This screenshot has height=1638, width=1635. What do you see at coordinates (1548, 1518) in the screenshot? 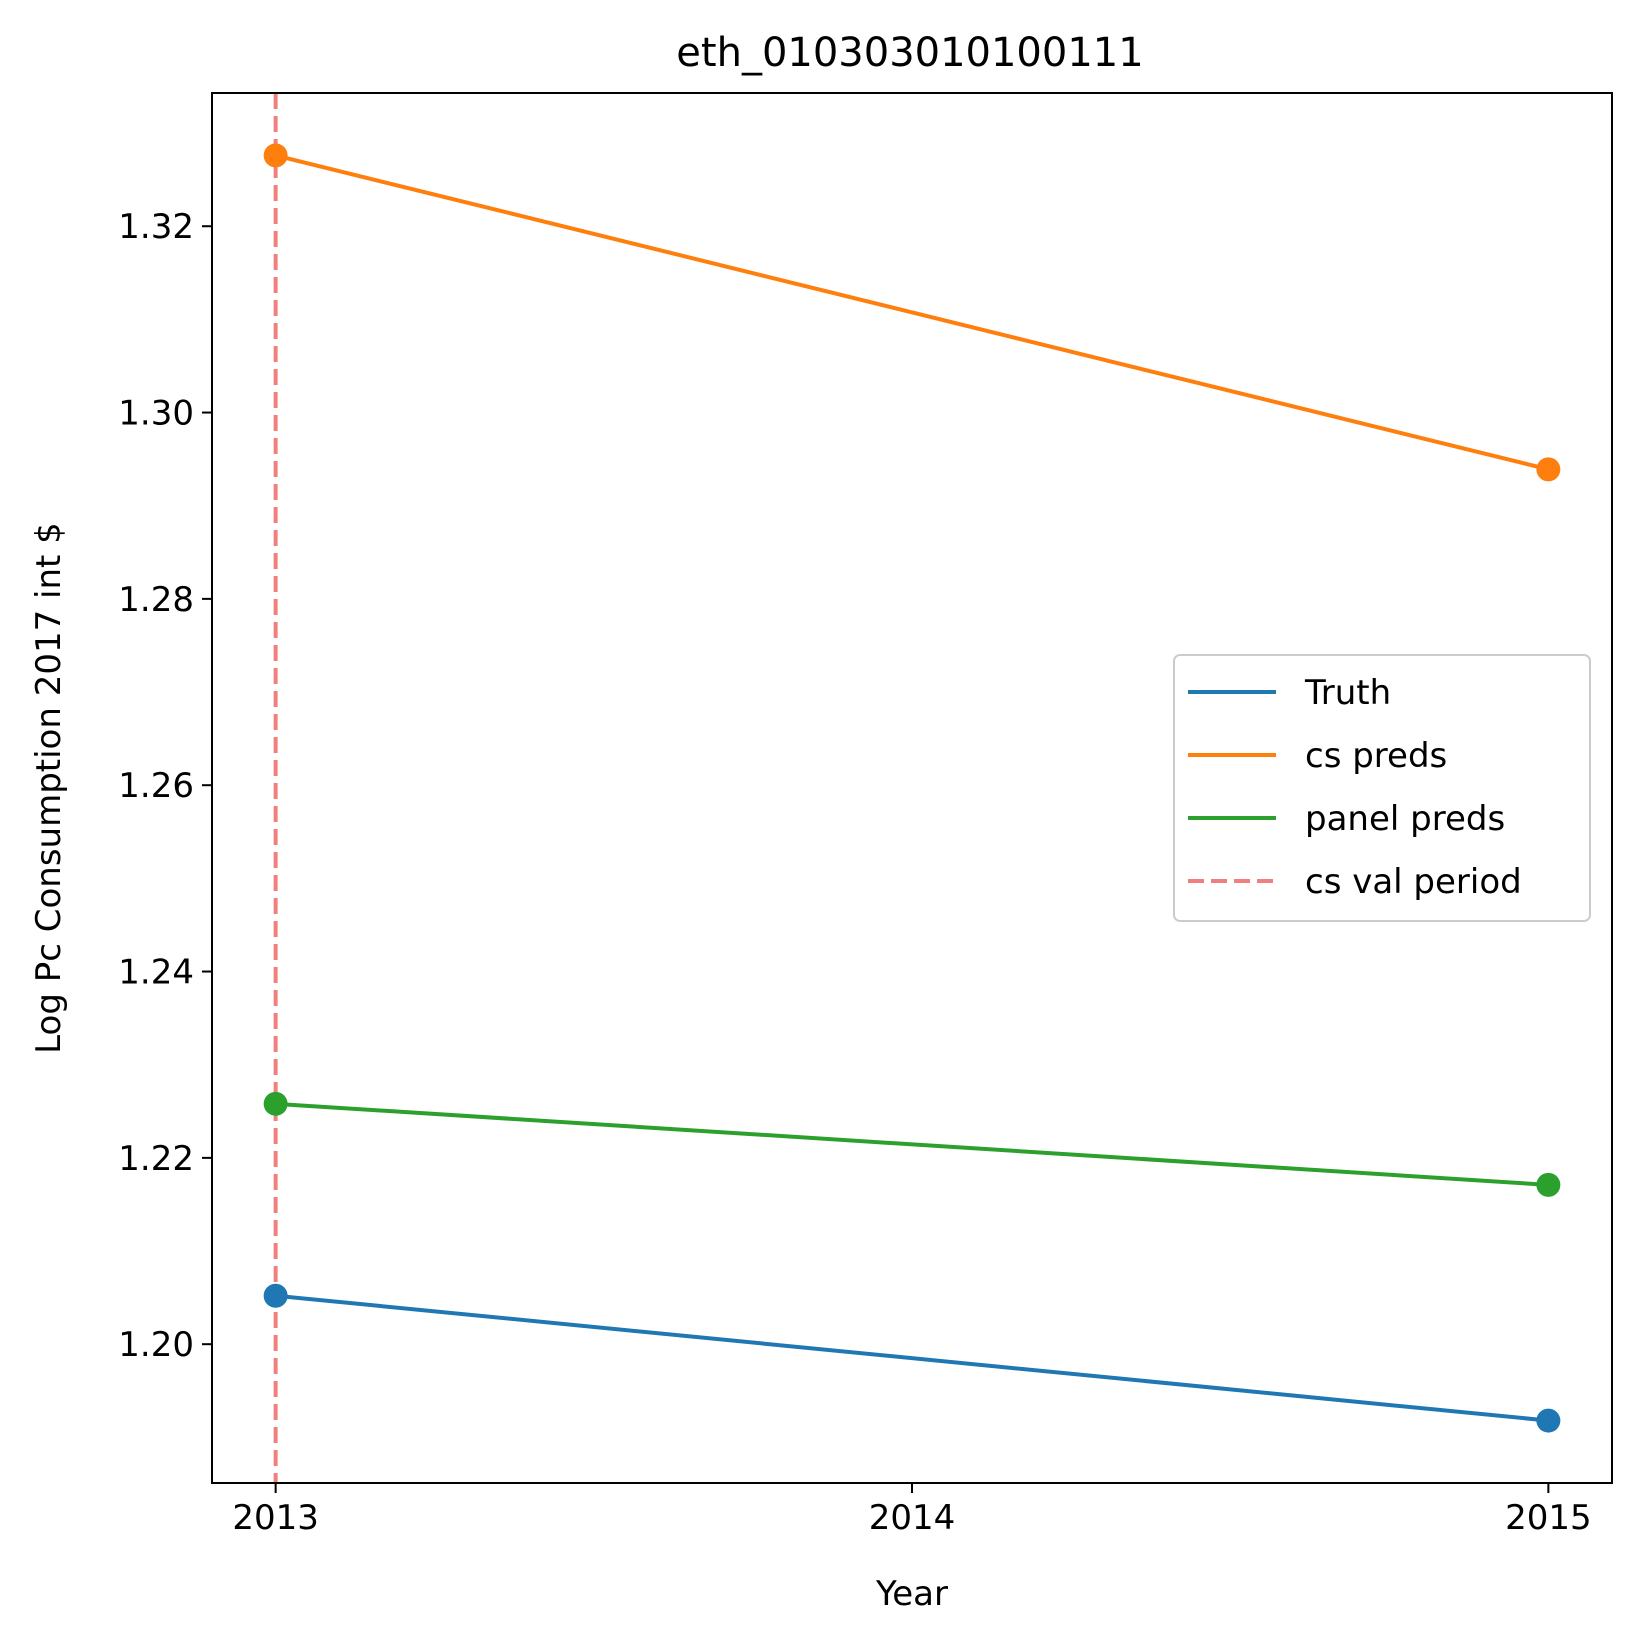
I see `x-tick-label: 2015` at bounding box center [1548, 1518].